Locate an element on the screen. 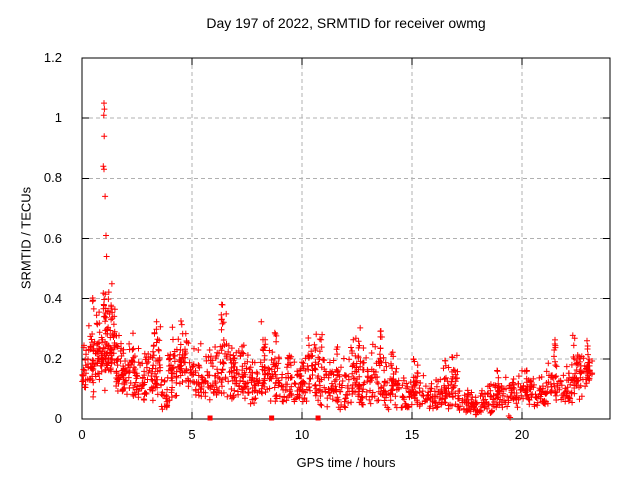 The height and width of the screenshot is (480, 640). x-tick-label: 20 is located at coordinates (522, 434).